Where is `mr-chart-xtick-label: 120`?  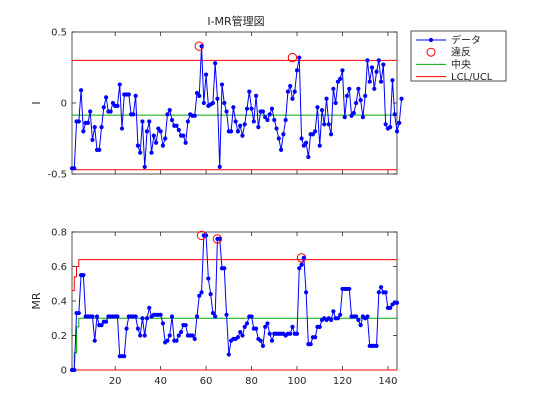 mr-chart-xtick-label: 120 is located at coordinates (342, 381).